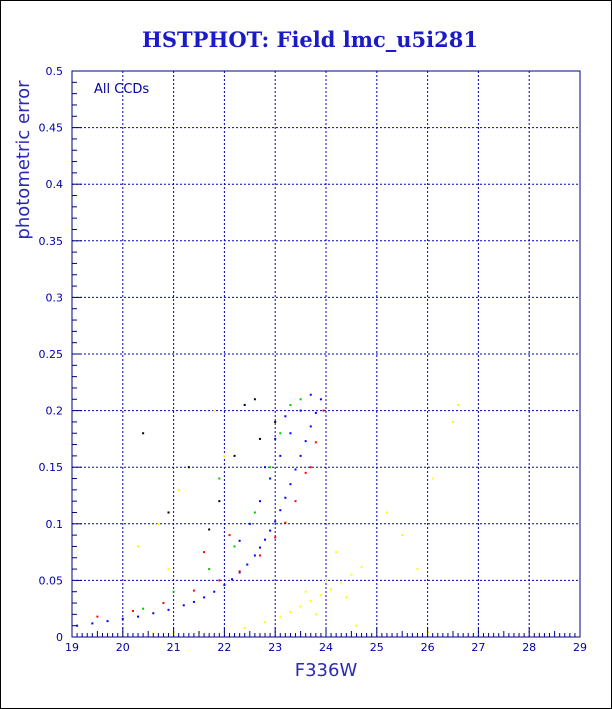 This screenshot has height=709, width=612. Describe the element at coordinates (174, 647) in the screenshot. I see `x-tick-label: 21` at that location.